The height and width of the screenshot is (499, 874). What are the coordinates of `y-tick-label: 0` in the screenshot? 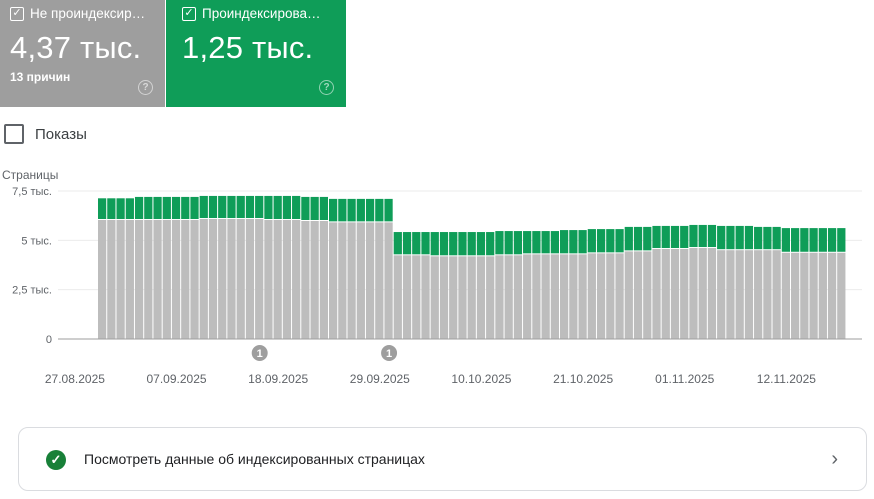 It's located at (49, 340).